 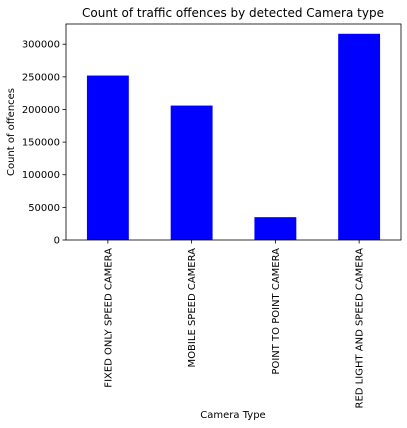 What do you see at coordinates (57, 241) in the screenshot?
I see `y-tick-label: 0` at bounding box center [57, 241].